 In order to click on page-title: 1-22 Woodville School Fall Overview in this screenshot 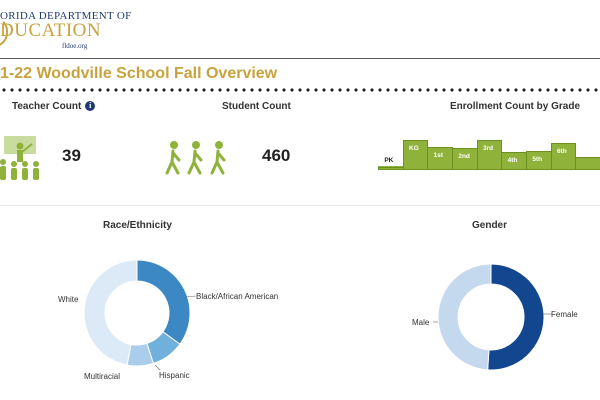, I will do `click(139, 73)`.